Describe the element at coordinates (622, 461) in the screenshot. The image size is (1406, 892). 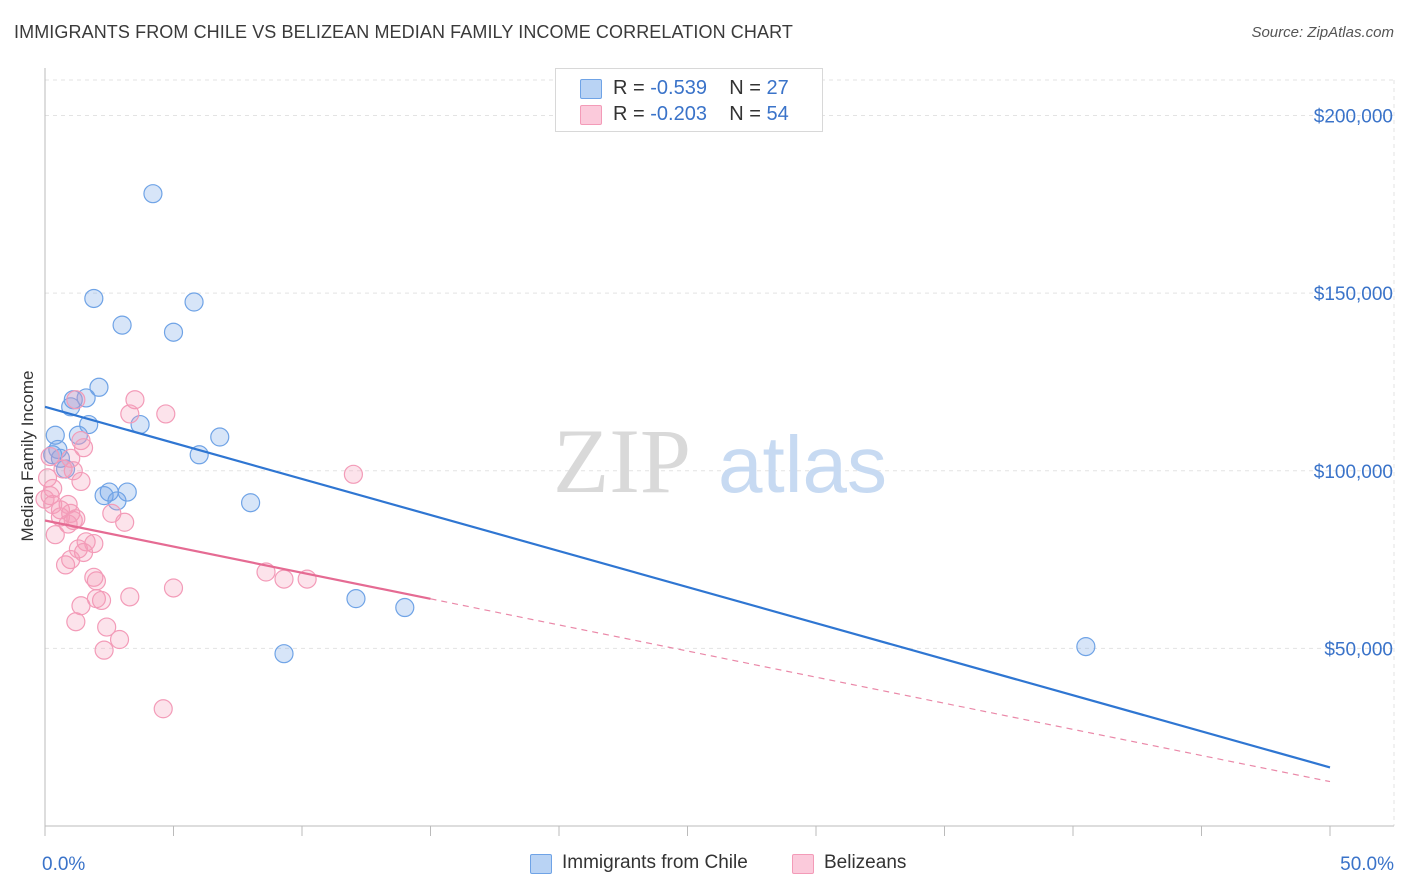
I see `watermark-zip: ZIP` at that location.